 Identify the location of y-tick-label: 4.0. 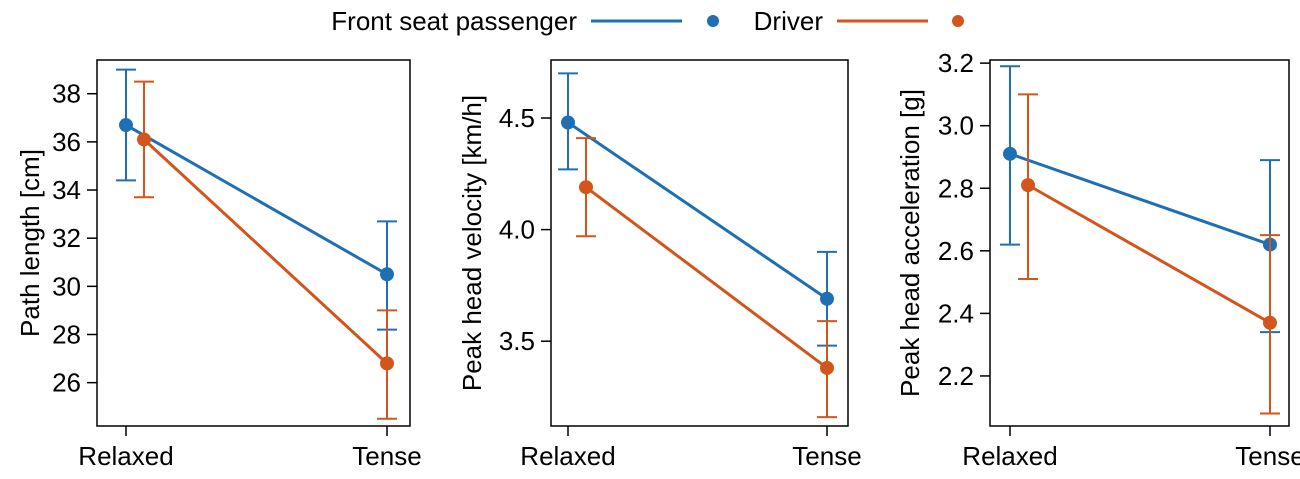
(517, 230).